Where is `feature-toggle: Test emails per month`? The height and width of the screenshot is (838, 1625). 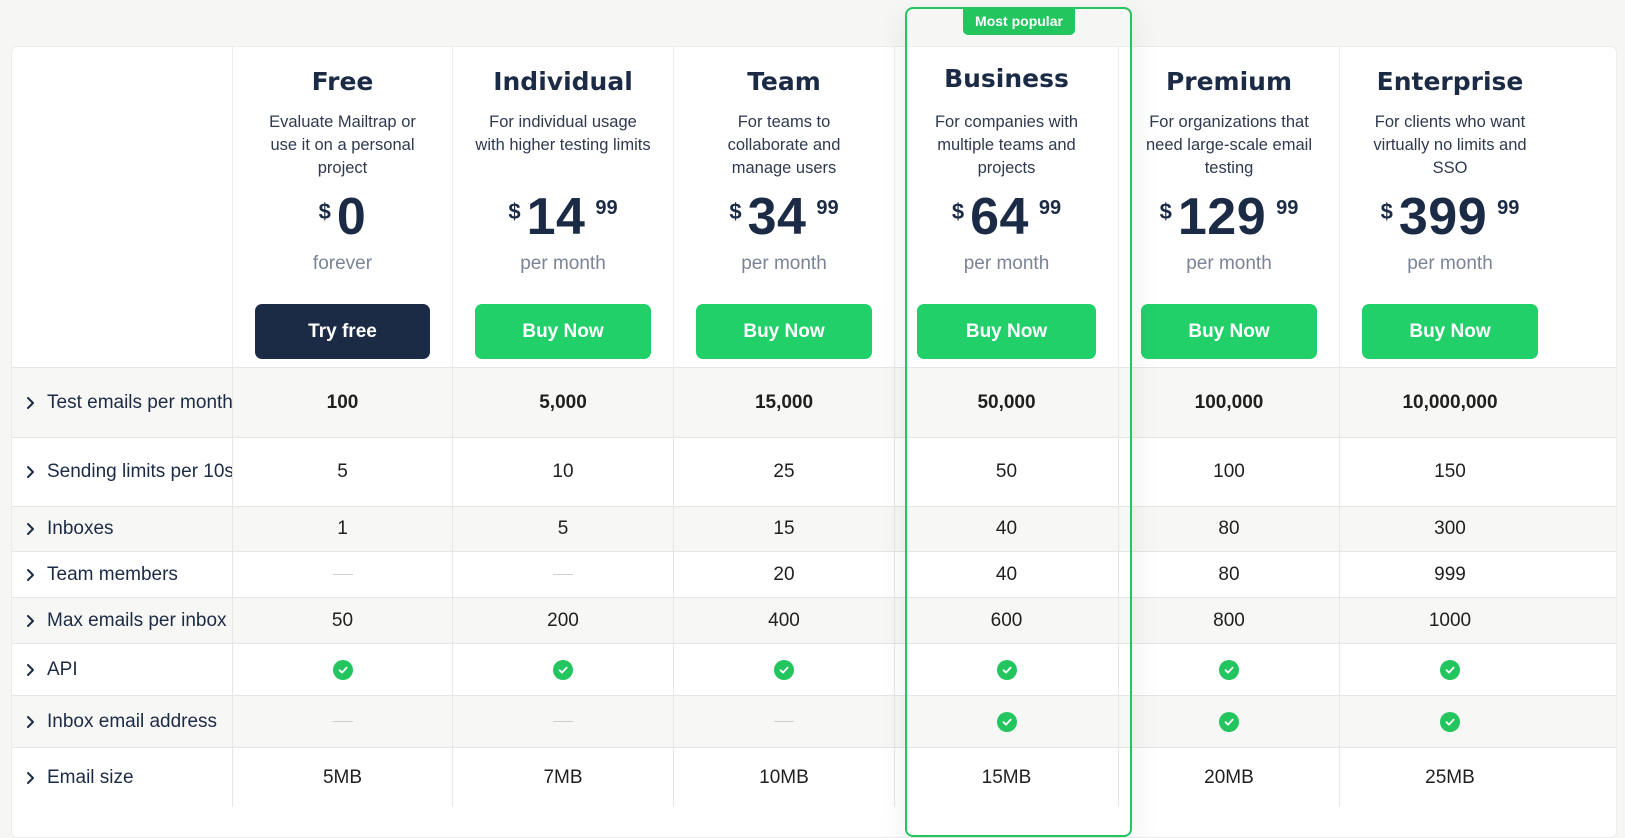
feature-toggle: Test emails per month is located at coordinates (126, 402).